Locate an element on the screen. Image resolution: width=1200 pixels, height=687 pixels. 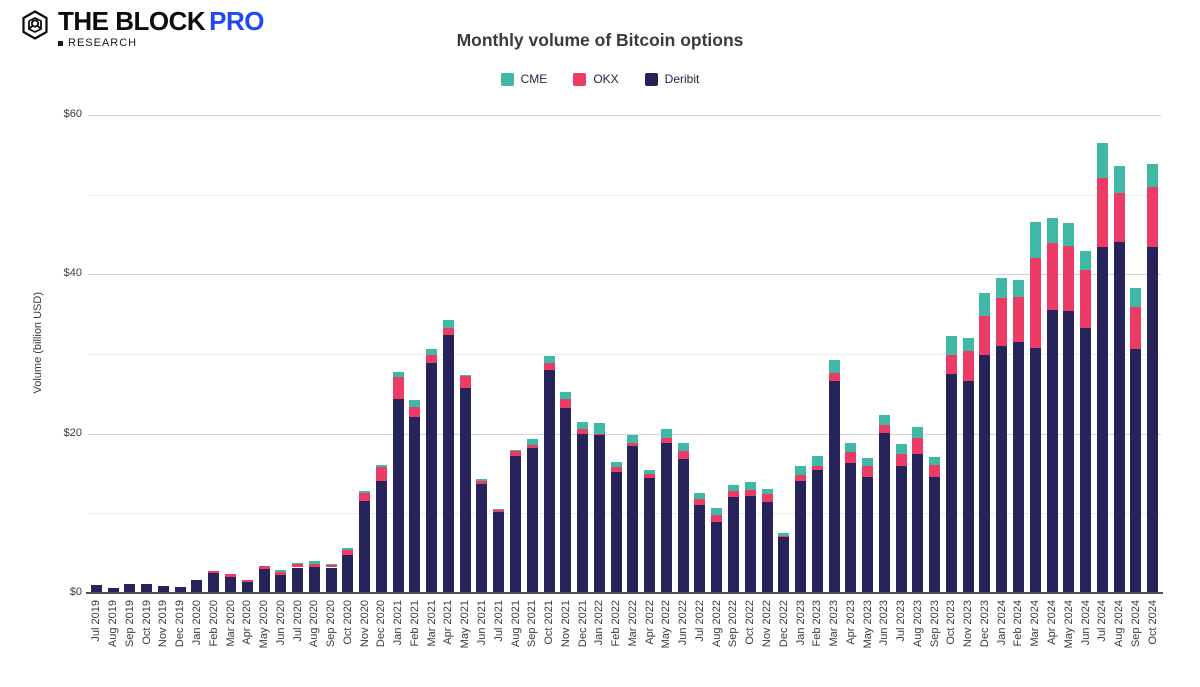
x-tick-label: Jul 2024 is located at coordinates (1102, 621).